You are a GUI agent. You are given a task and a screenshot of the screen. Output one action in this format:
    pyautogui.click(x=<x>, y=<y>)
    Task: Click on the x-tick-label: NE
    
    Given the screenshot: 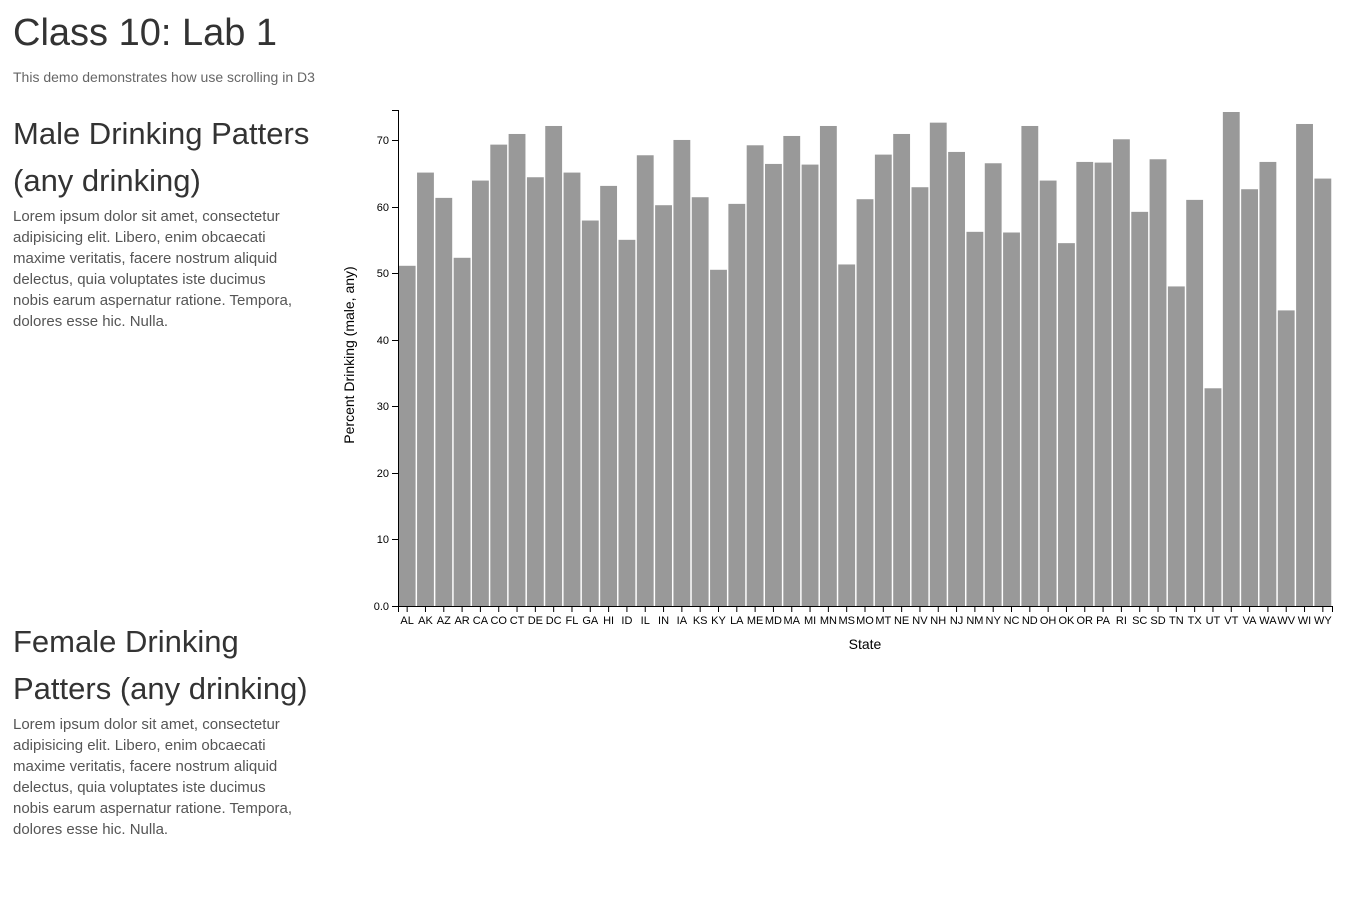 What is the action you would take?
    pyautogui.click(x=901, y=621)
    